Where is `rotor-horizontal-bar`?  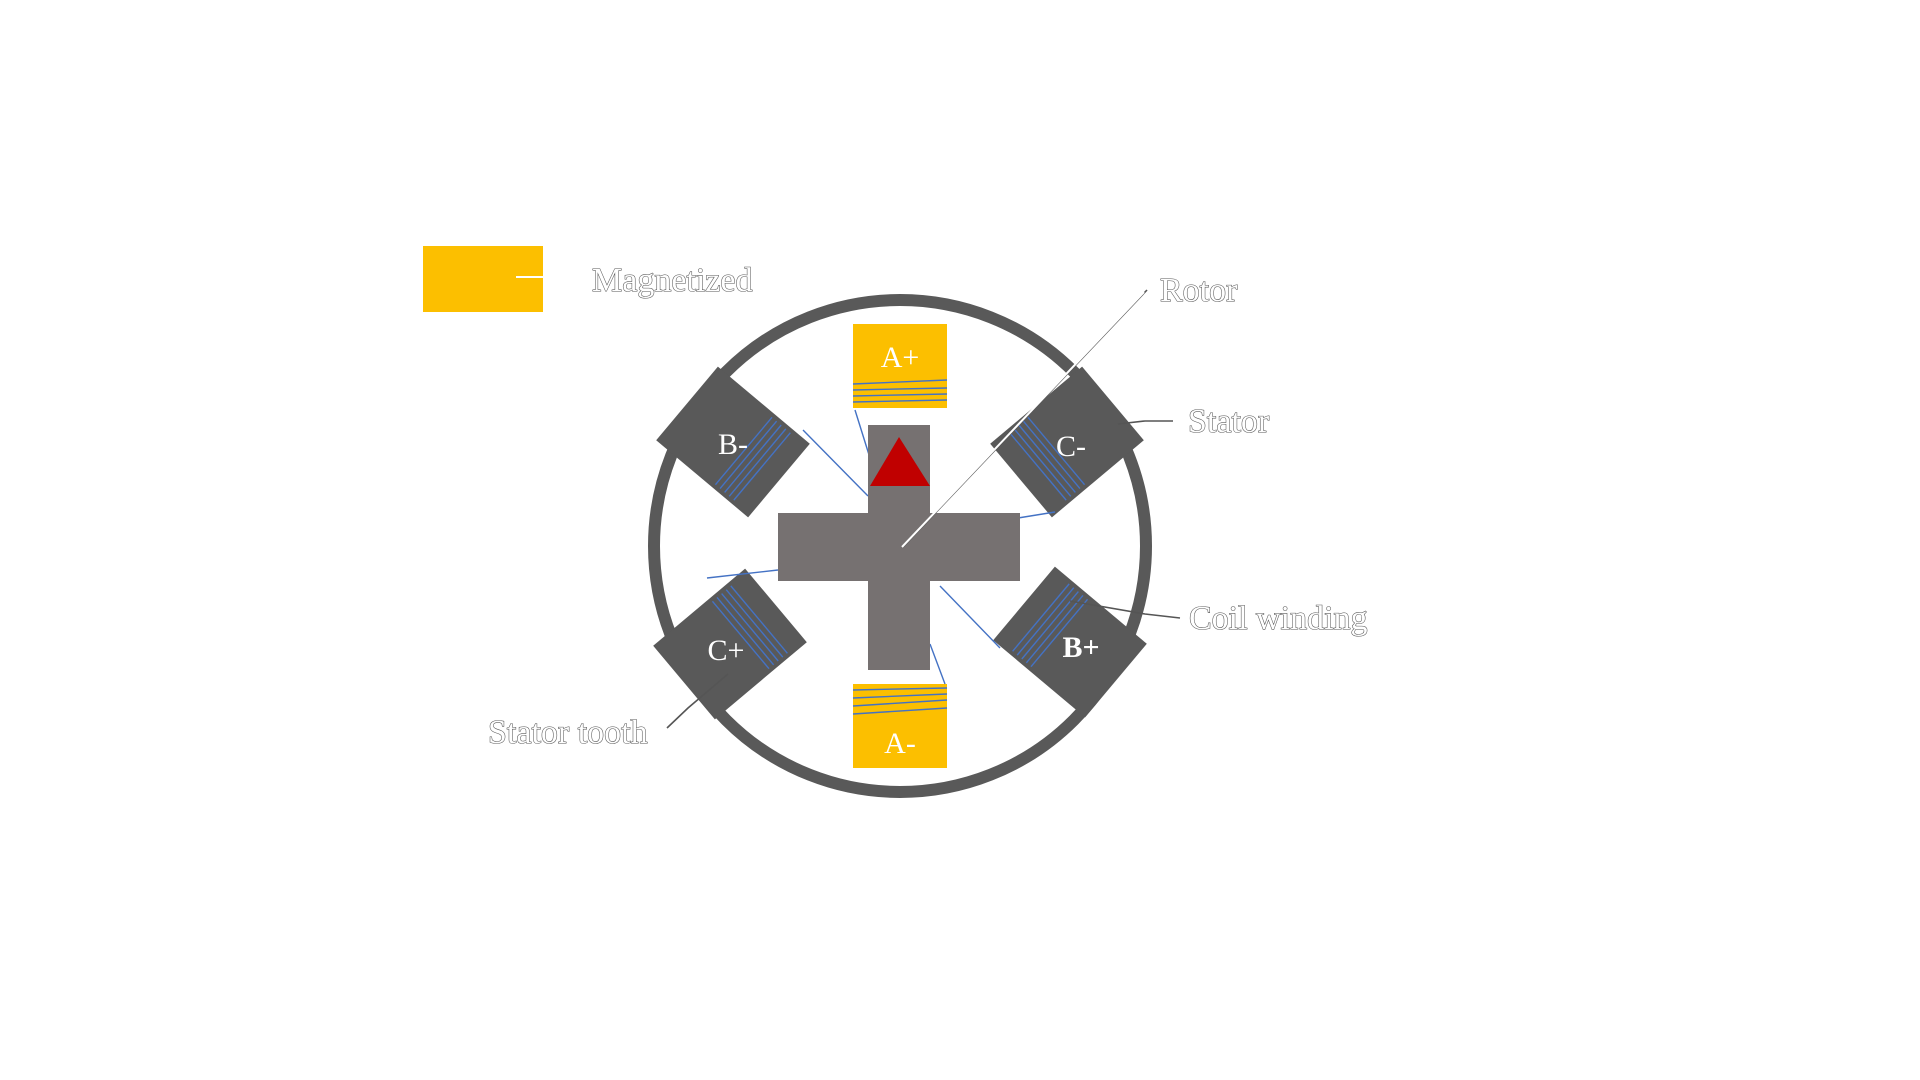 rotor-horizontal-bar is located at coordinates (899, 547).